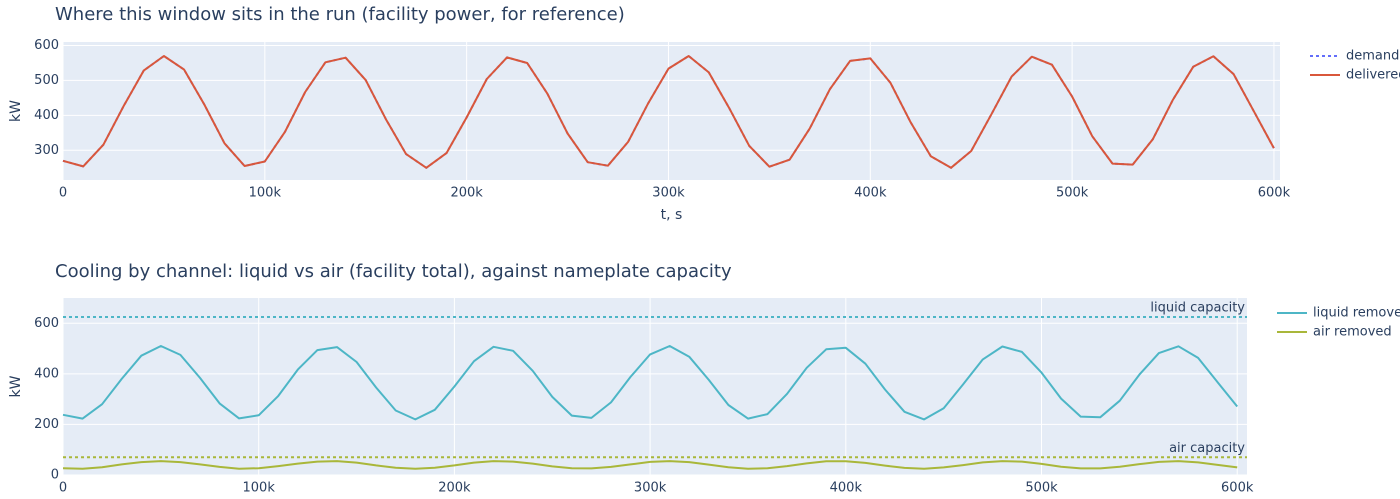  I want to click on capacity-label: liquid capacity, so click(1197, 307).